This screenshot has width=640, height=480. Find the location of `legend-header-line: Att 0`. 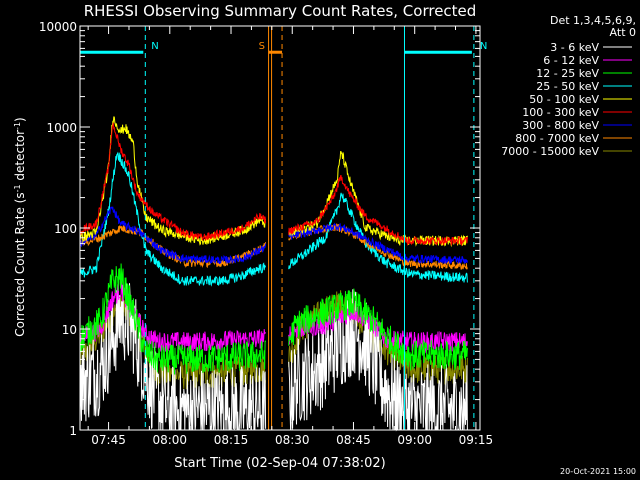

legend-header-line: Att 0 is located at coordinates (623, 32).